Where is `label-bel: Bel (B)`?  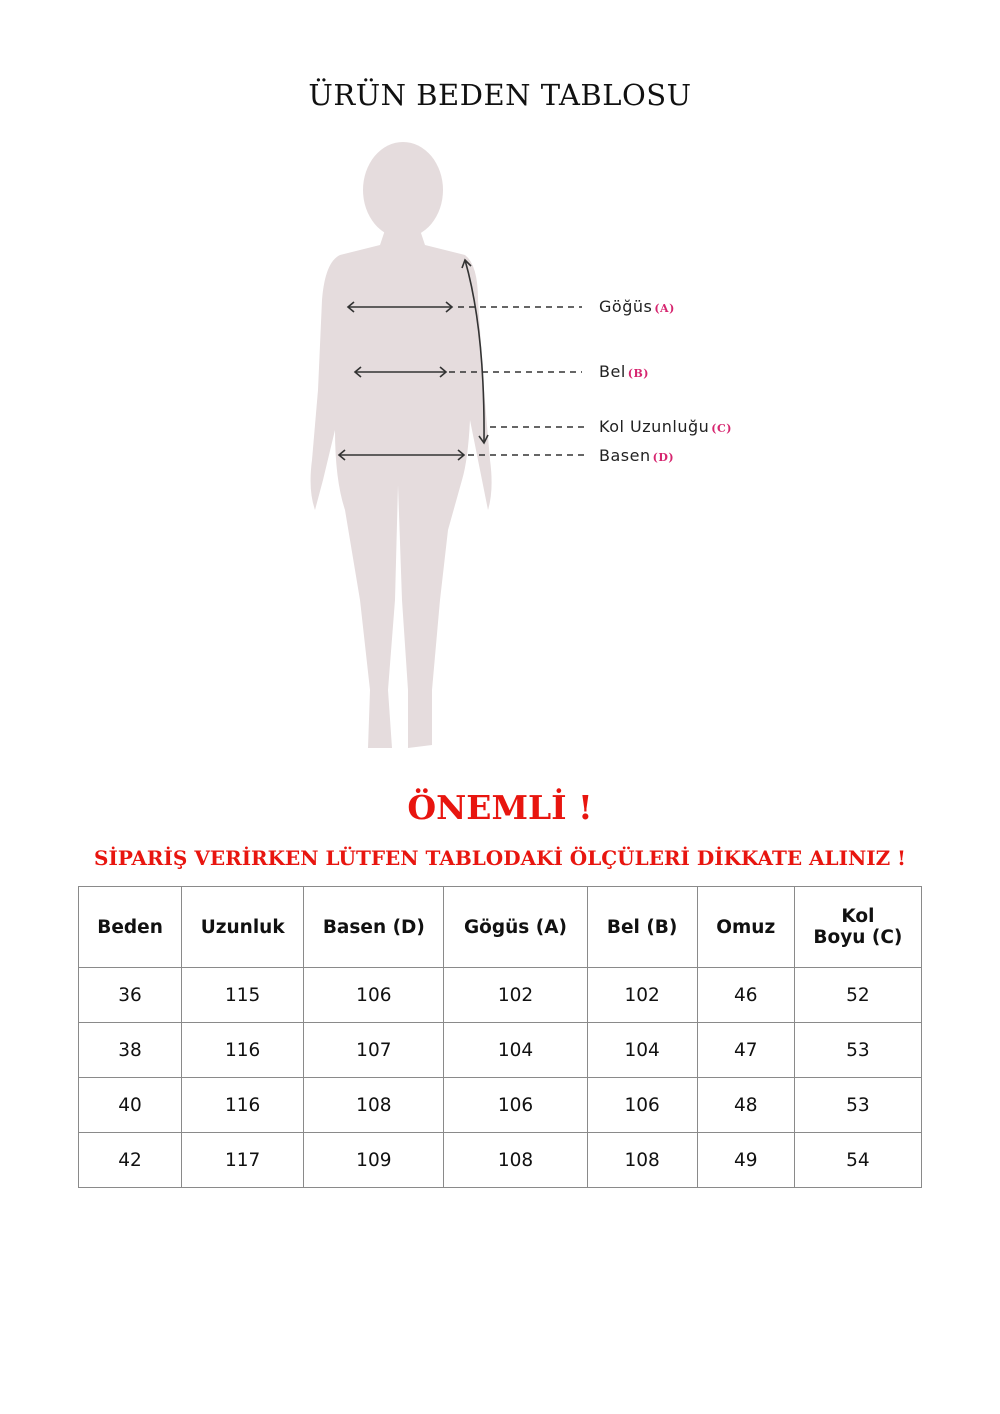 label-bel: Bel (B) is located at coordinates (624, 371).